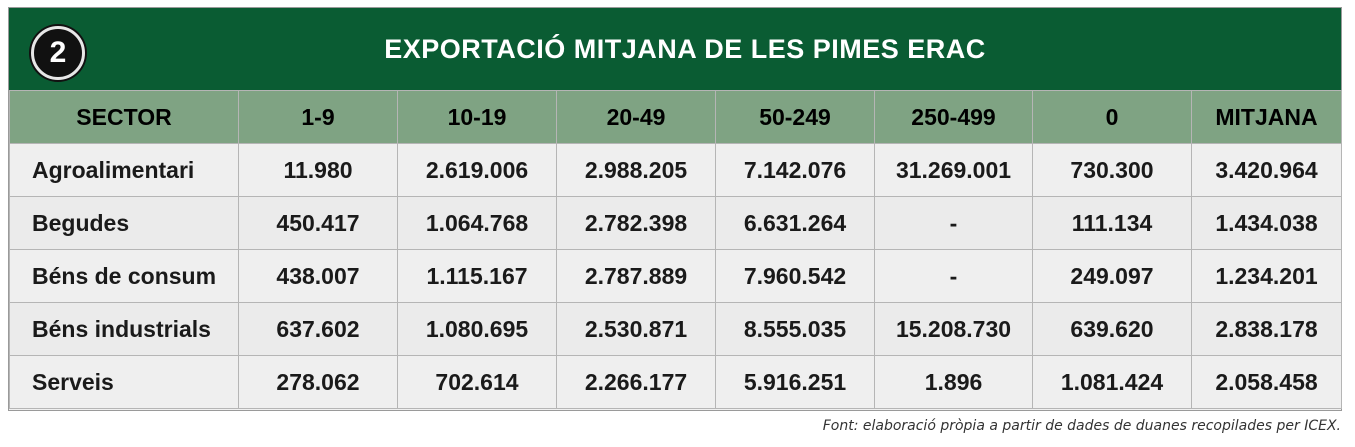  What do you see at coordinates (318, 117) in the screenshot?
I see `column-header: 1-9` at bounding box center [318, 117].